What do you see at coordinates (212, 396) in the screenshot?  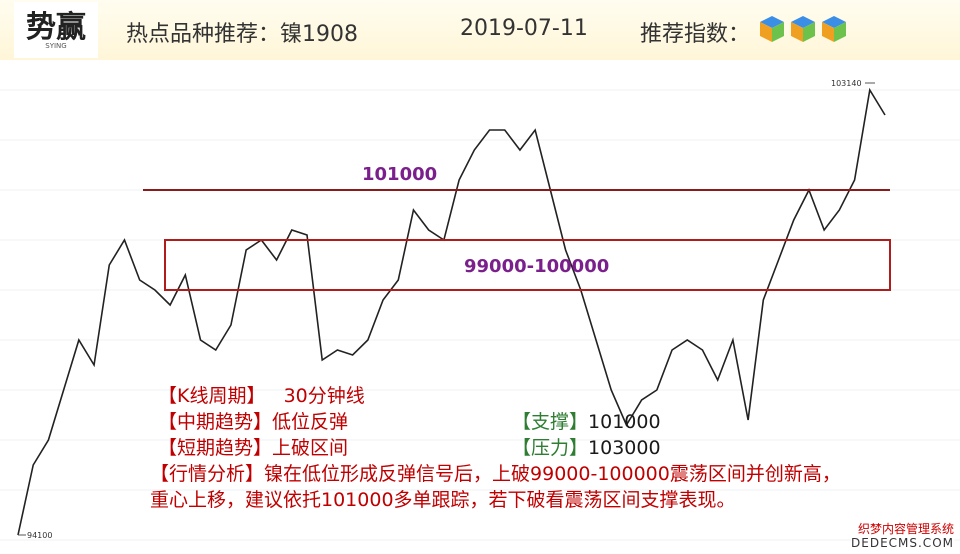 I see `label: 【K线周期】` at bounding box center [212, 396].